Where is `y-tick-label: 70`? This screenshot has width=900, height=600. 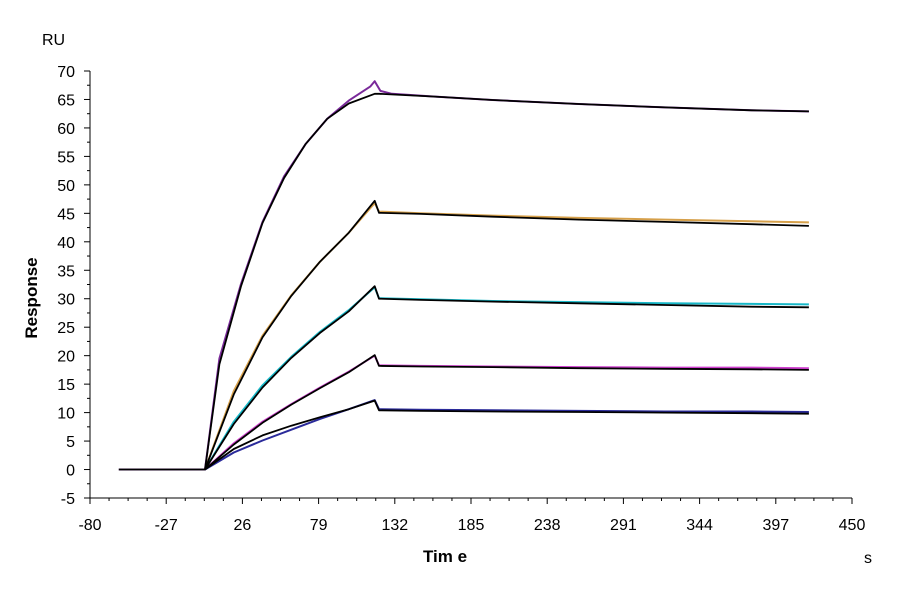
y-tick-label: 70 is located at coordinates (66, 72).